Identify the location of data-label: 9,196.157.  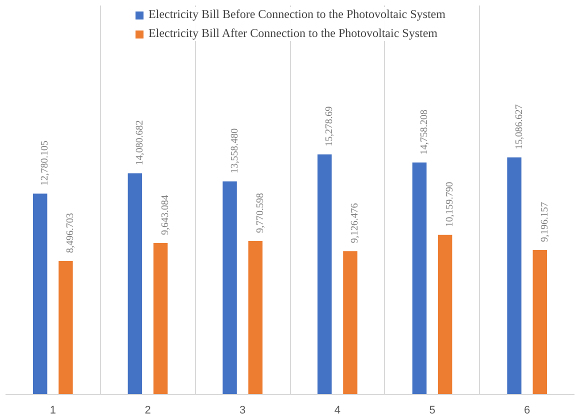
(544, 222).